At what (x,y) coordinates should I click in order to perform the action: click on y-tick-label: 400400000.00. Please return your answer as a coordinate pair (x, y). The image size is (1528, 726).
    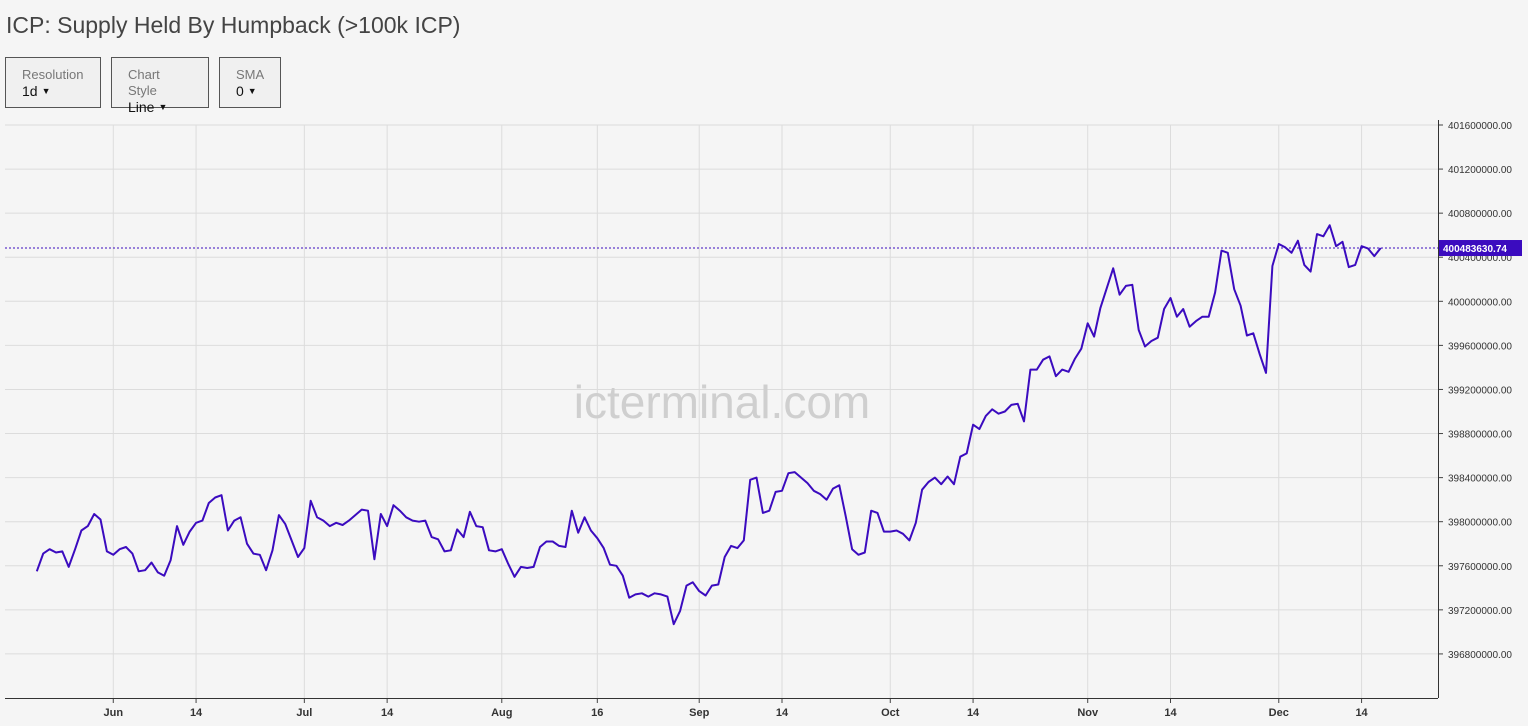
    Looking at the image, I should click on (1480, 258).